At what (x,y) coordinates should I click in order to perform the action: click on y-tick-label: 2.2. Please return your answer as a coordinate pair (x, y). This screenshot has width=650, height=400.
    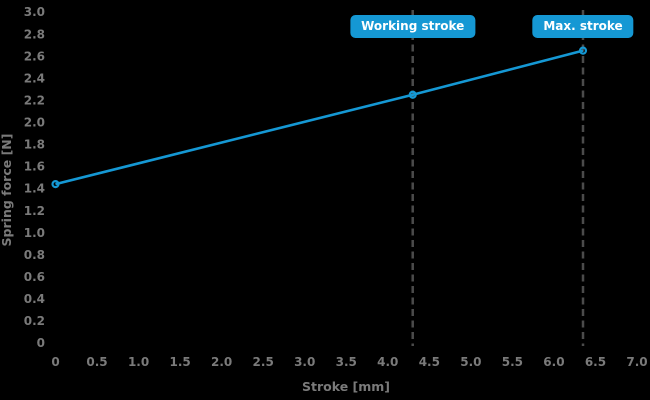
    Looking at the image, I should click on (34, 100).